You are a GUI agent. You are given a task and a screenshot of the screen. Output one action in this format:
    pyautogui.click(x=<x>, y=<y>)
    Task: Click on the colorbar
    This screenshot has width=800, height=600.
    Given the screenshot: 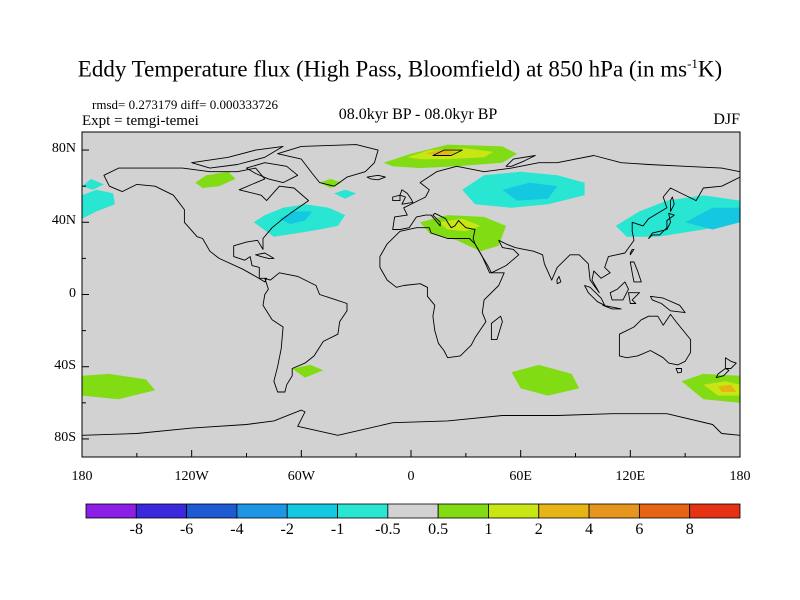 What is the action you would take?
    pyautogui.click(x=413, y=511)
    